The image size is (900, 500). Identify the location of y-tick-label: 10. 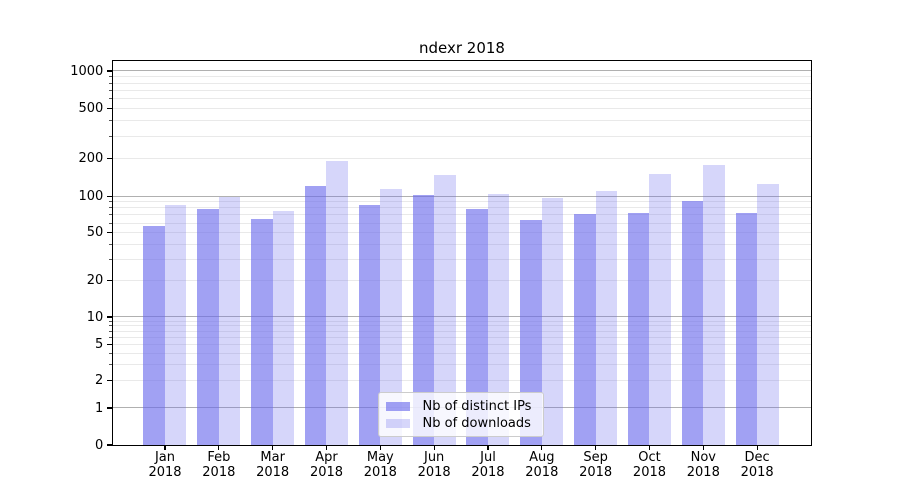
(95, 317).